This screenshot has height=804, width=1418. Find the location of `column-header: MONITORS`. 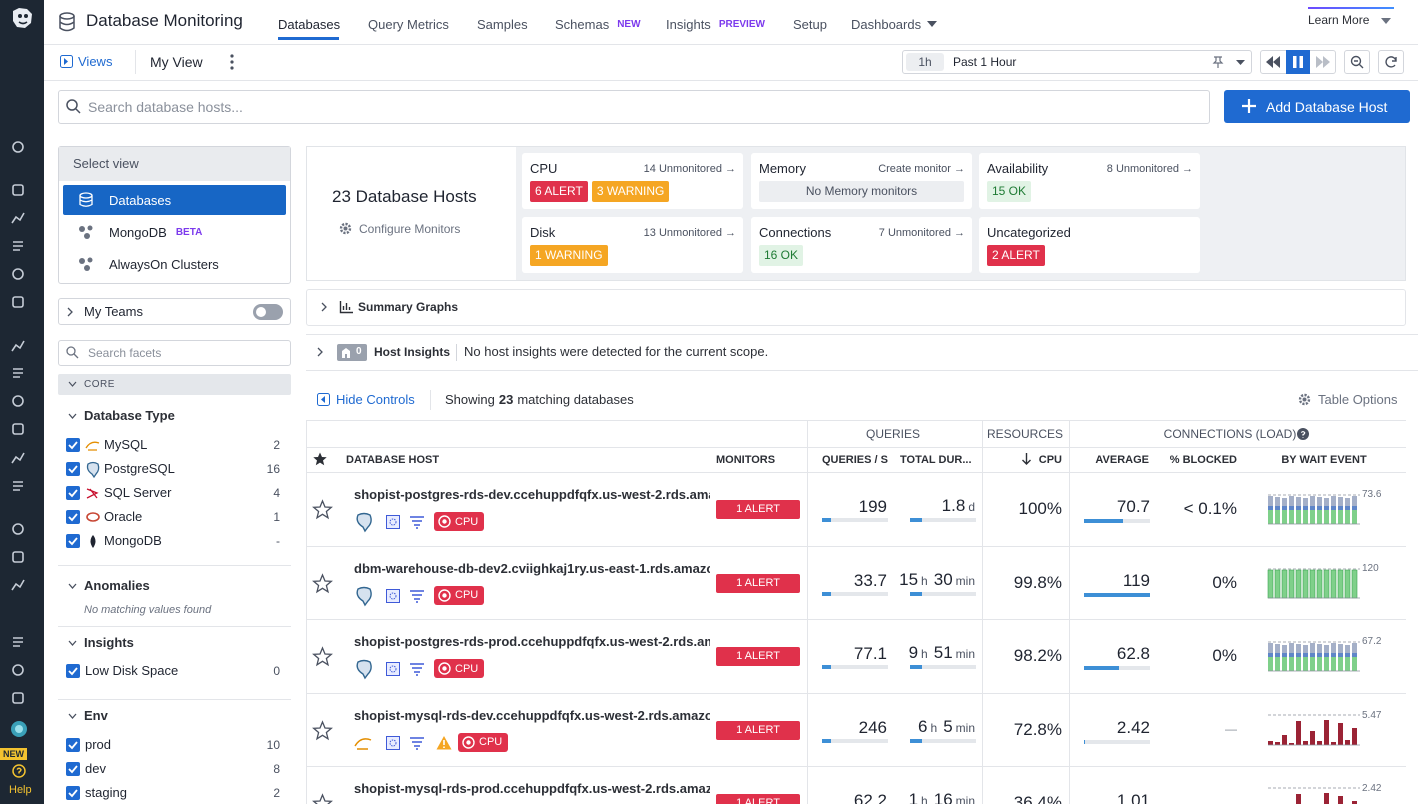

column-header: MONITORS is located at coordinates (746, 459).